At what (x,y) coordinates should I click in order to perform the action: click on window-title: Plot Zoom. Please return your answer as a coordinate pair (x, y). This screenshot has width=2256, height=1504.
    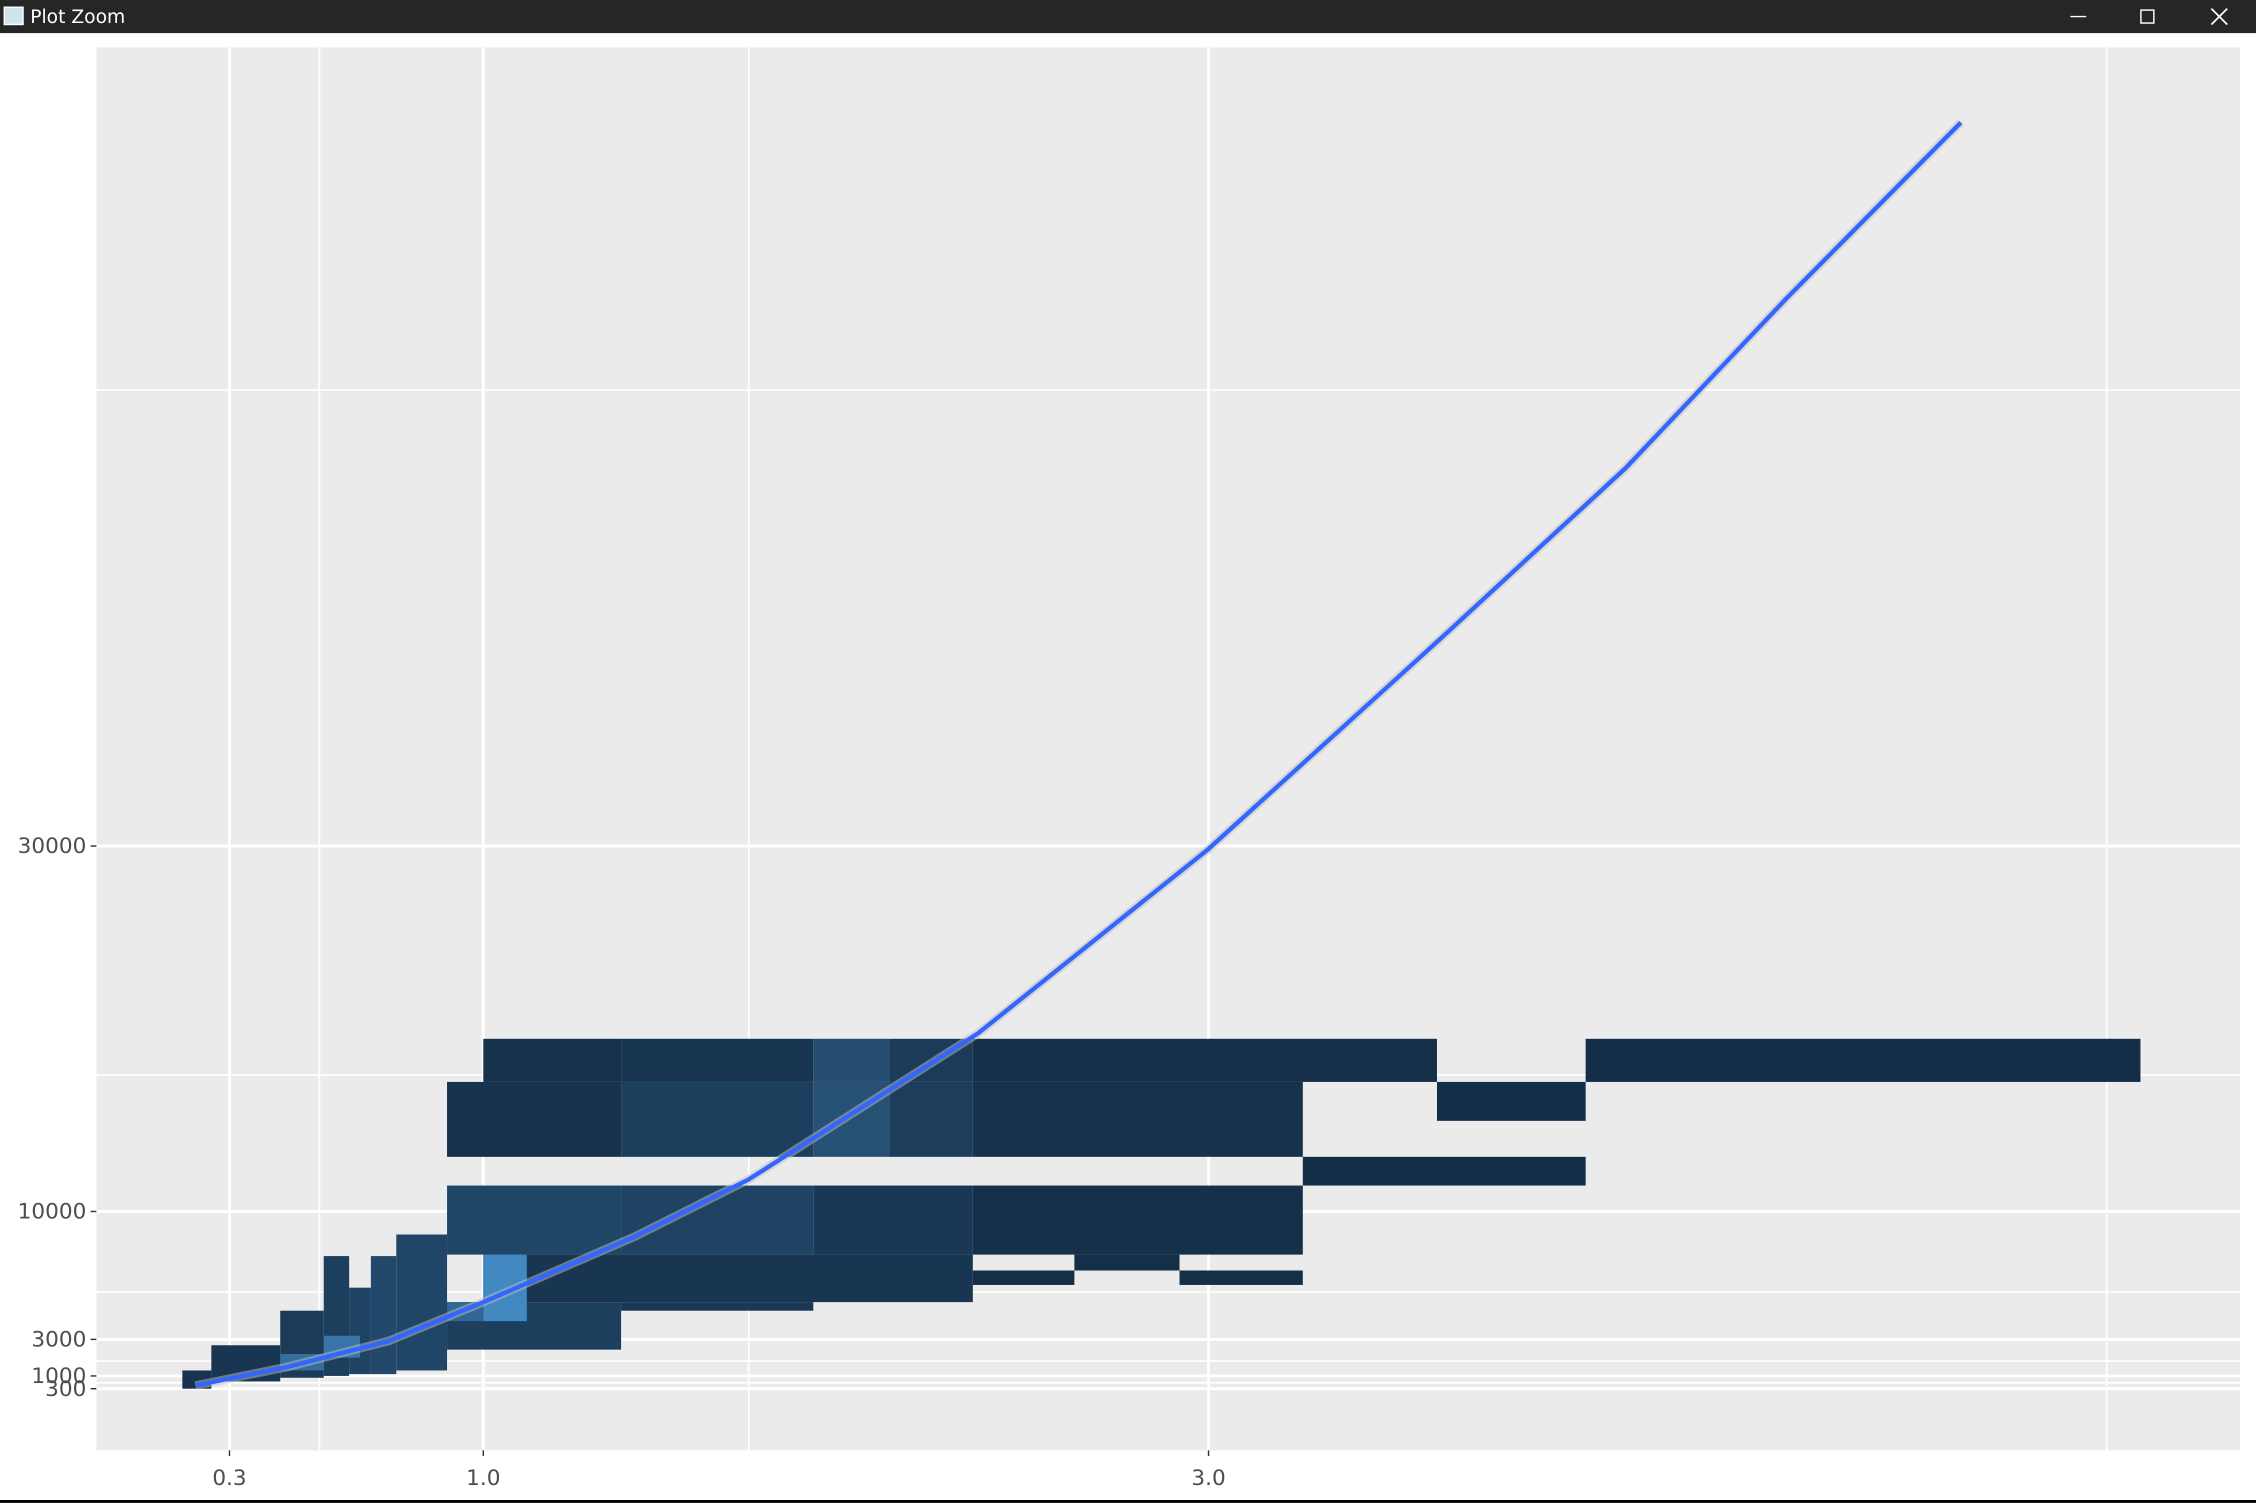
    Looking at the image, I should click on (77, 17).